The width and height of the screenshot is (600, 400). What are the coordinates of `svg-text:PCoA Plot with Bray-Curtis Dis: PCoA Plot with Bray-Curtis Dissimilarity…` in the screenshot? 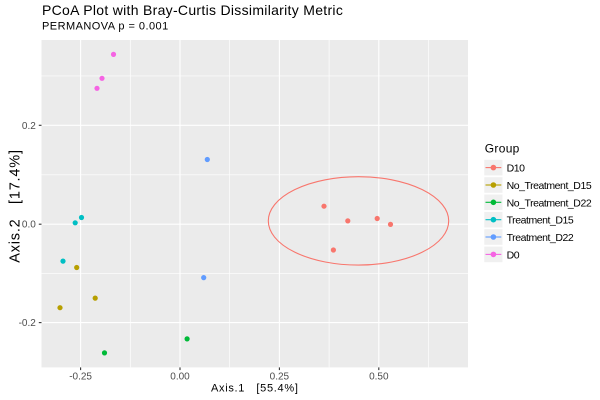 It's located at (192, 10).